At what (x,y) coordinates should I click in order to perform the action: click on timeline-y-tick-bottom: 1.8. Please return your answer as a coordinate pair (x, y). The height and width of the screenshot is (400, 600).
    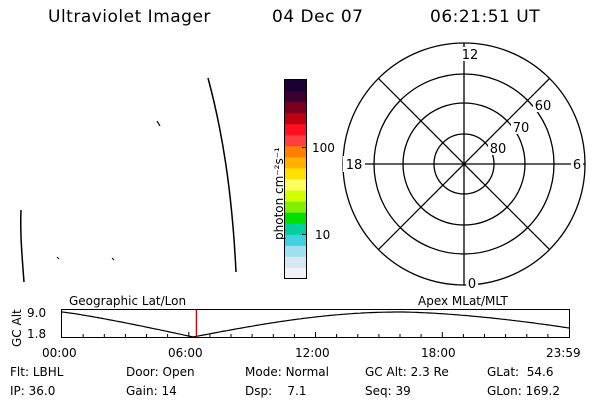
    Looking at the image, I should click on (37, 334).